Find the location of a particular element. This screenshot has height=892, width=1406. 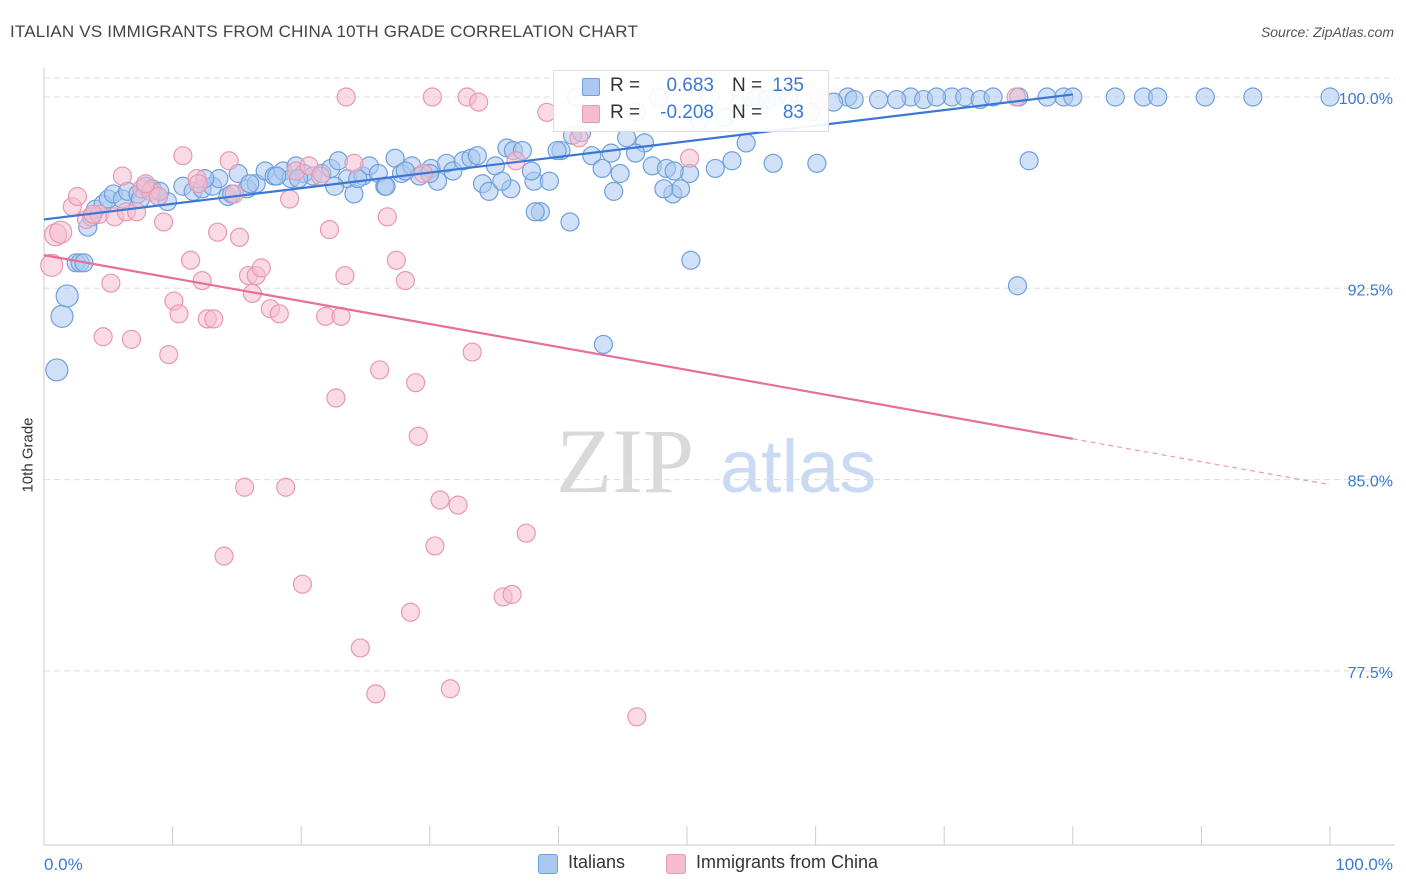

legend-label-italians: Italians is located at coordinates (597, 862).